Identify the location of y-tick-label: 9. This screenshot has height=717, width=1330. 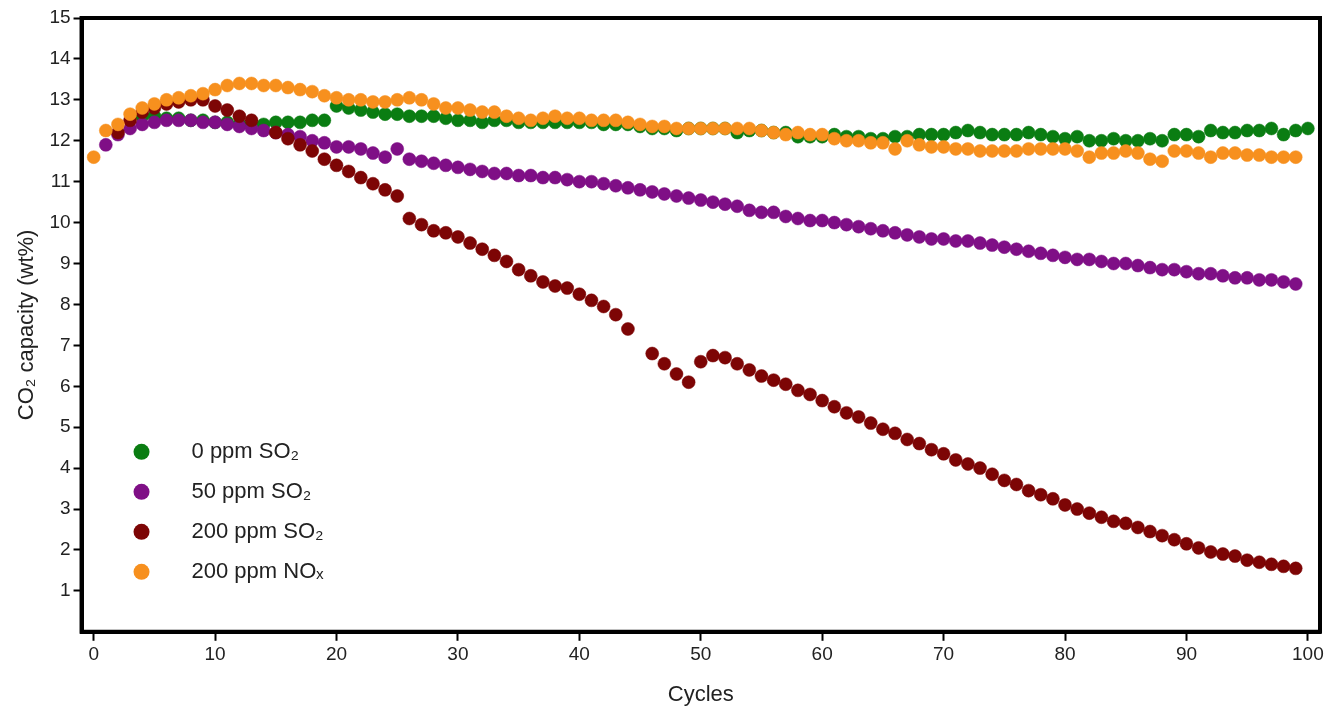
(65, 262).